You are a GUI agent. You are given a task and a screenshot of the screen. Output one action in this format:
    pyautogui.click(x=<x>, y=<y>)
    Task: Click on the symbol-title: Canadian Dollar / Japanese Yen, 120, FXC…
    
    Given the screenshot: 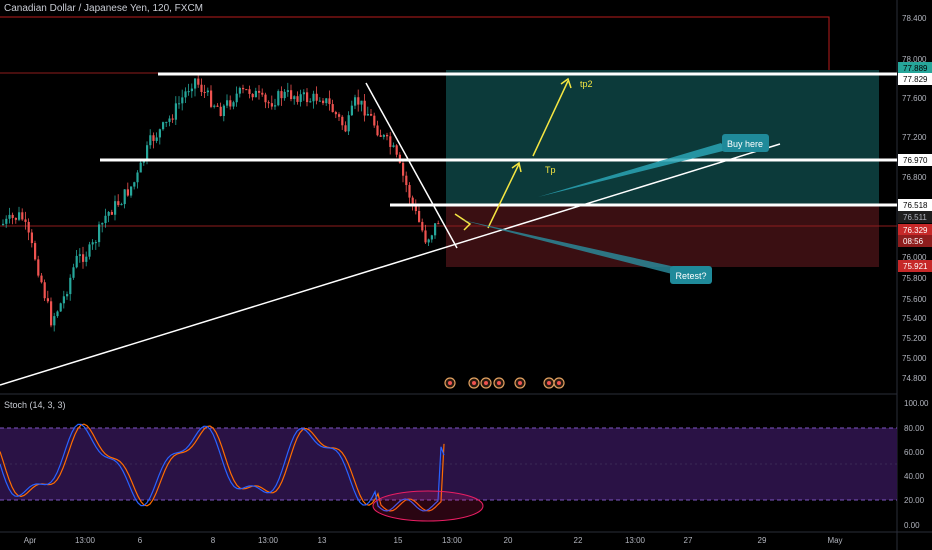 What is the action you would take?
    pyautogui.click(x=104, y=8)
    